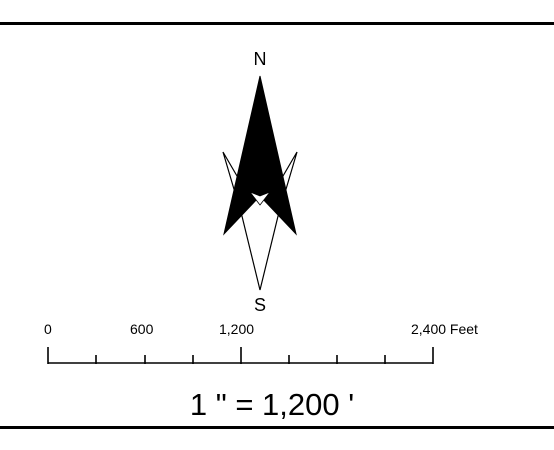  What do you see at coordinates (142, 329) in the screenshot?
I see `scale-label-600: 600` at bounding box center [142, 329].